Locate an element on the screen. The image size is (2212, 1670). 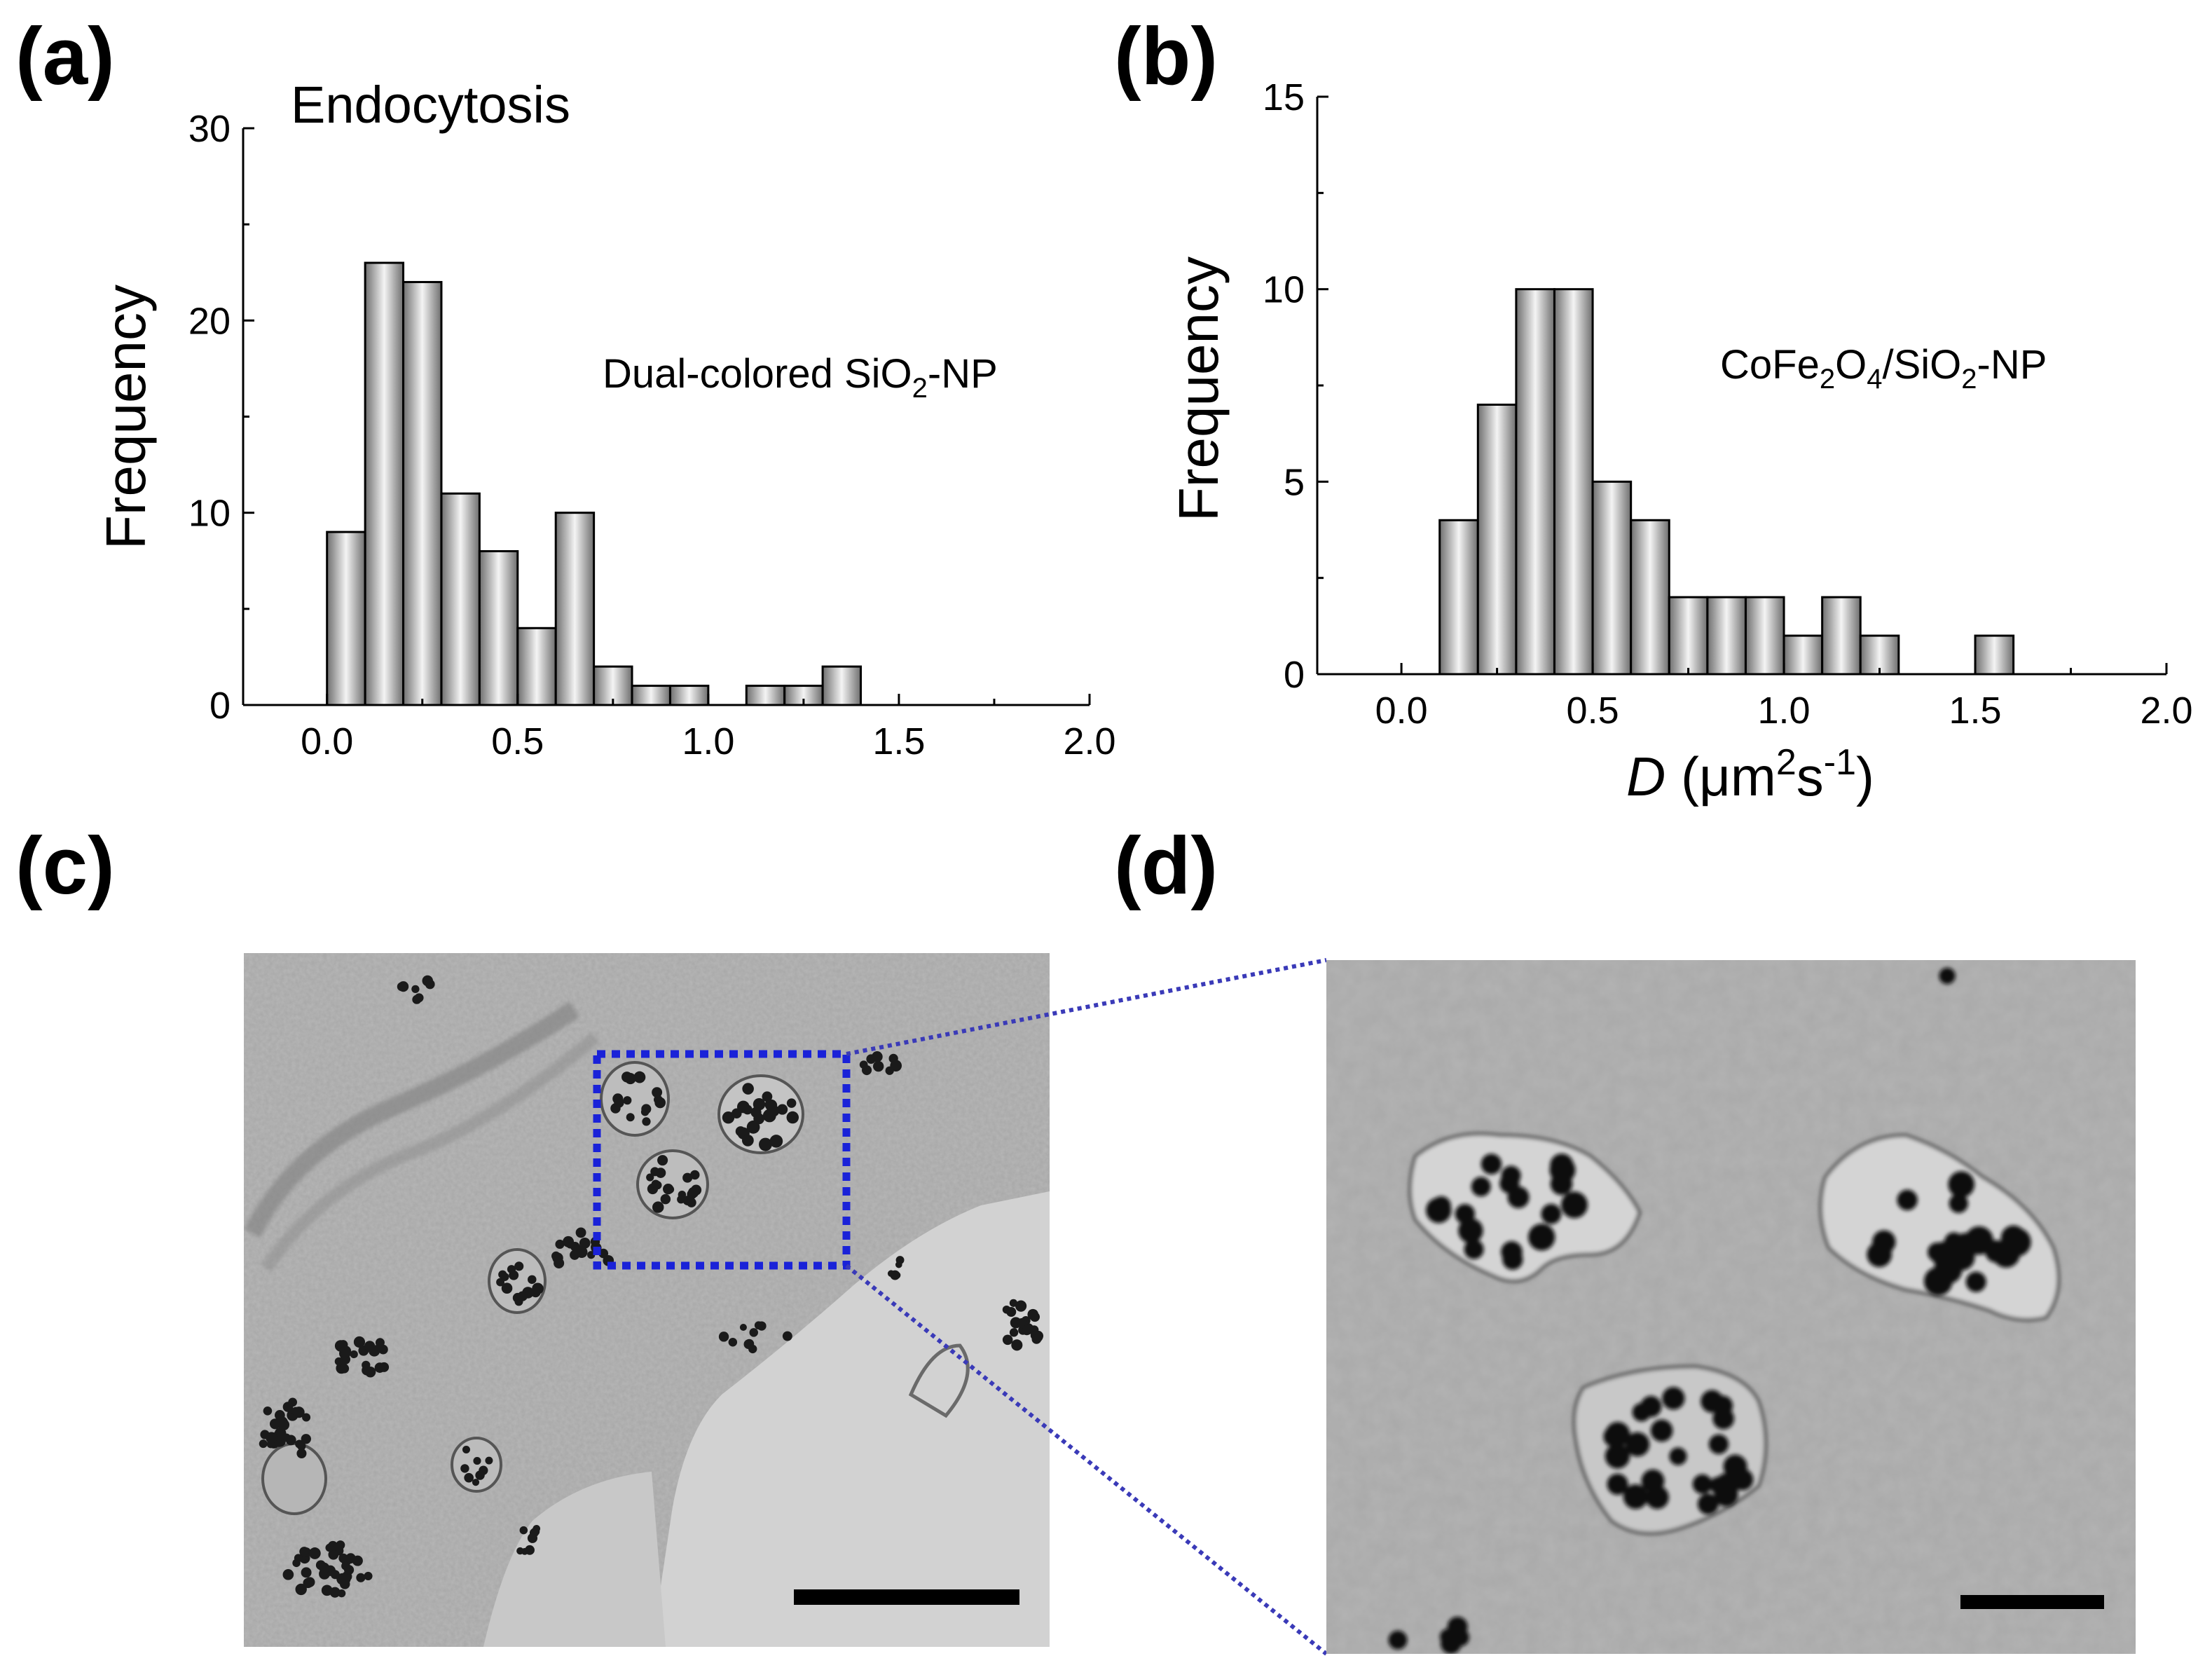
axes-a is located at coordinates (666, 416).